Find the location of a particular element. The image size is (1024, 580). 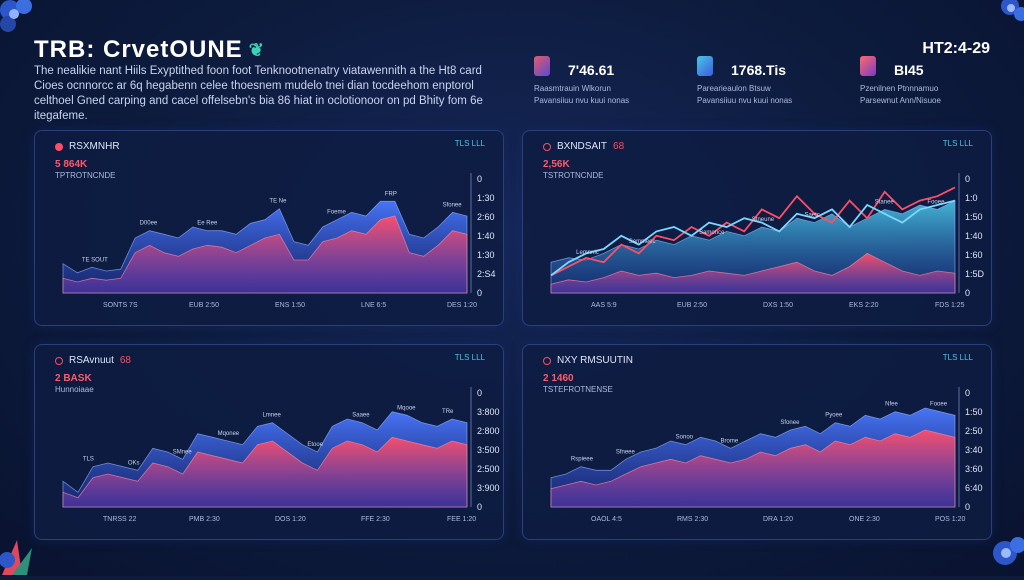

stat-caption2-1: Pavansiiuu nvu kuui nonas is located at coordinates (582, 100).